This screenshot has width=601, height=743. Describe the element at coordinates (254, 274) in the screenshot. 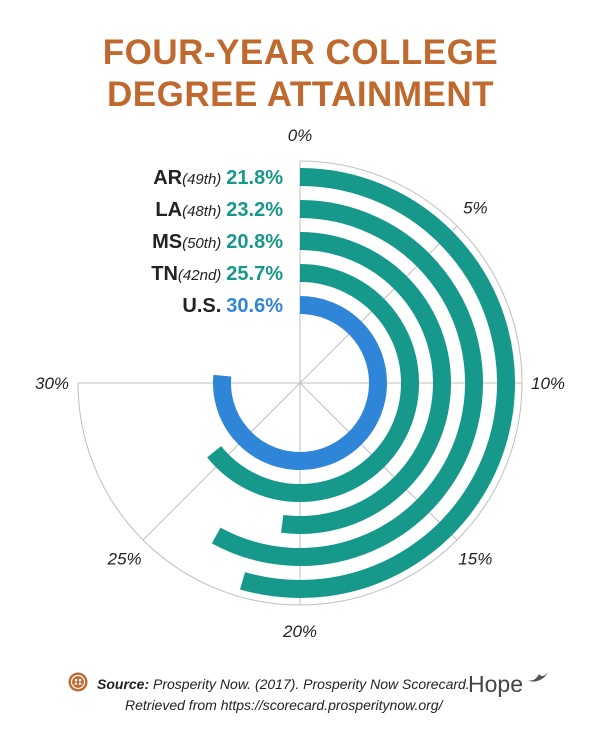

I see `series-value: 25.7%` at that location.